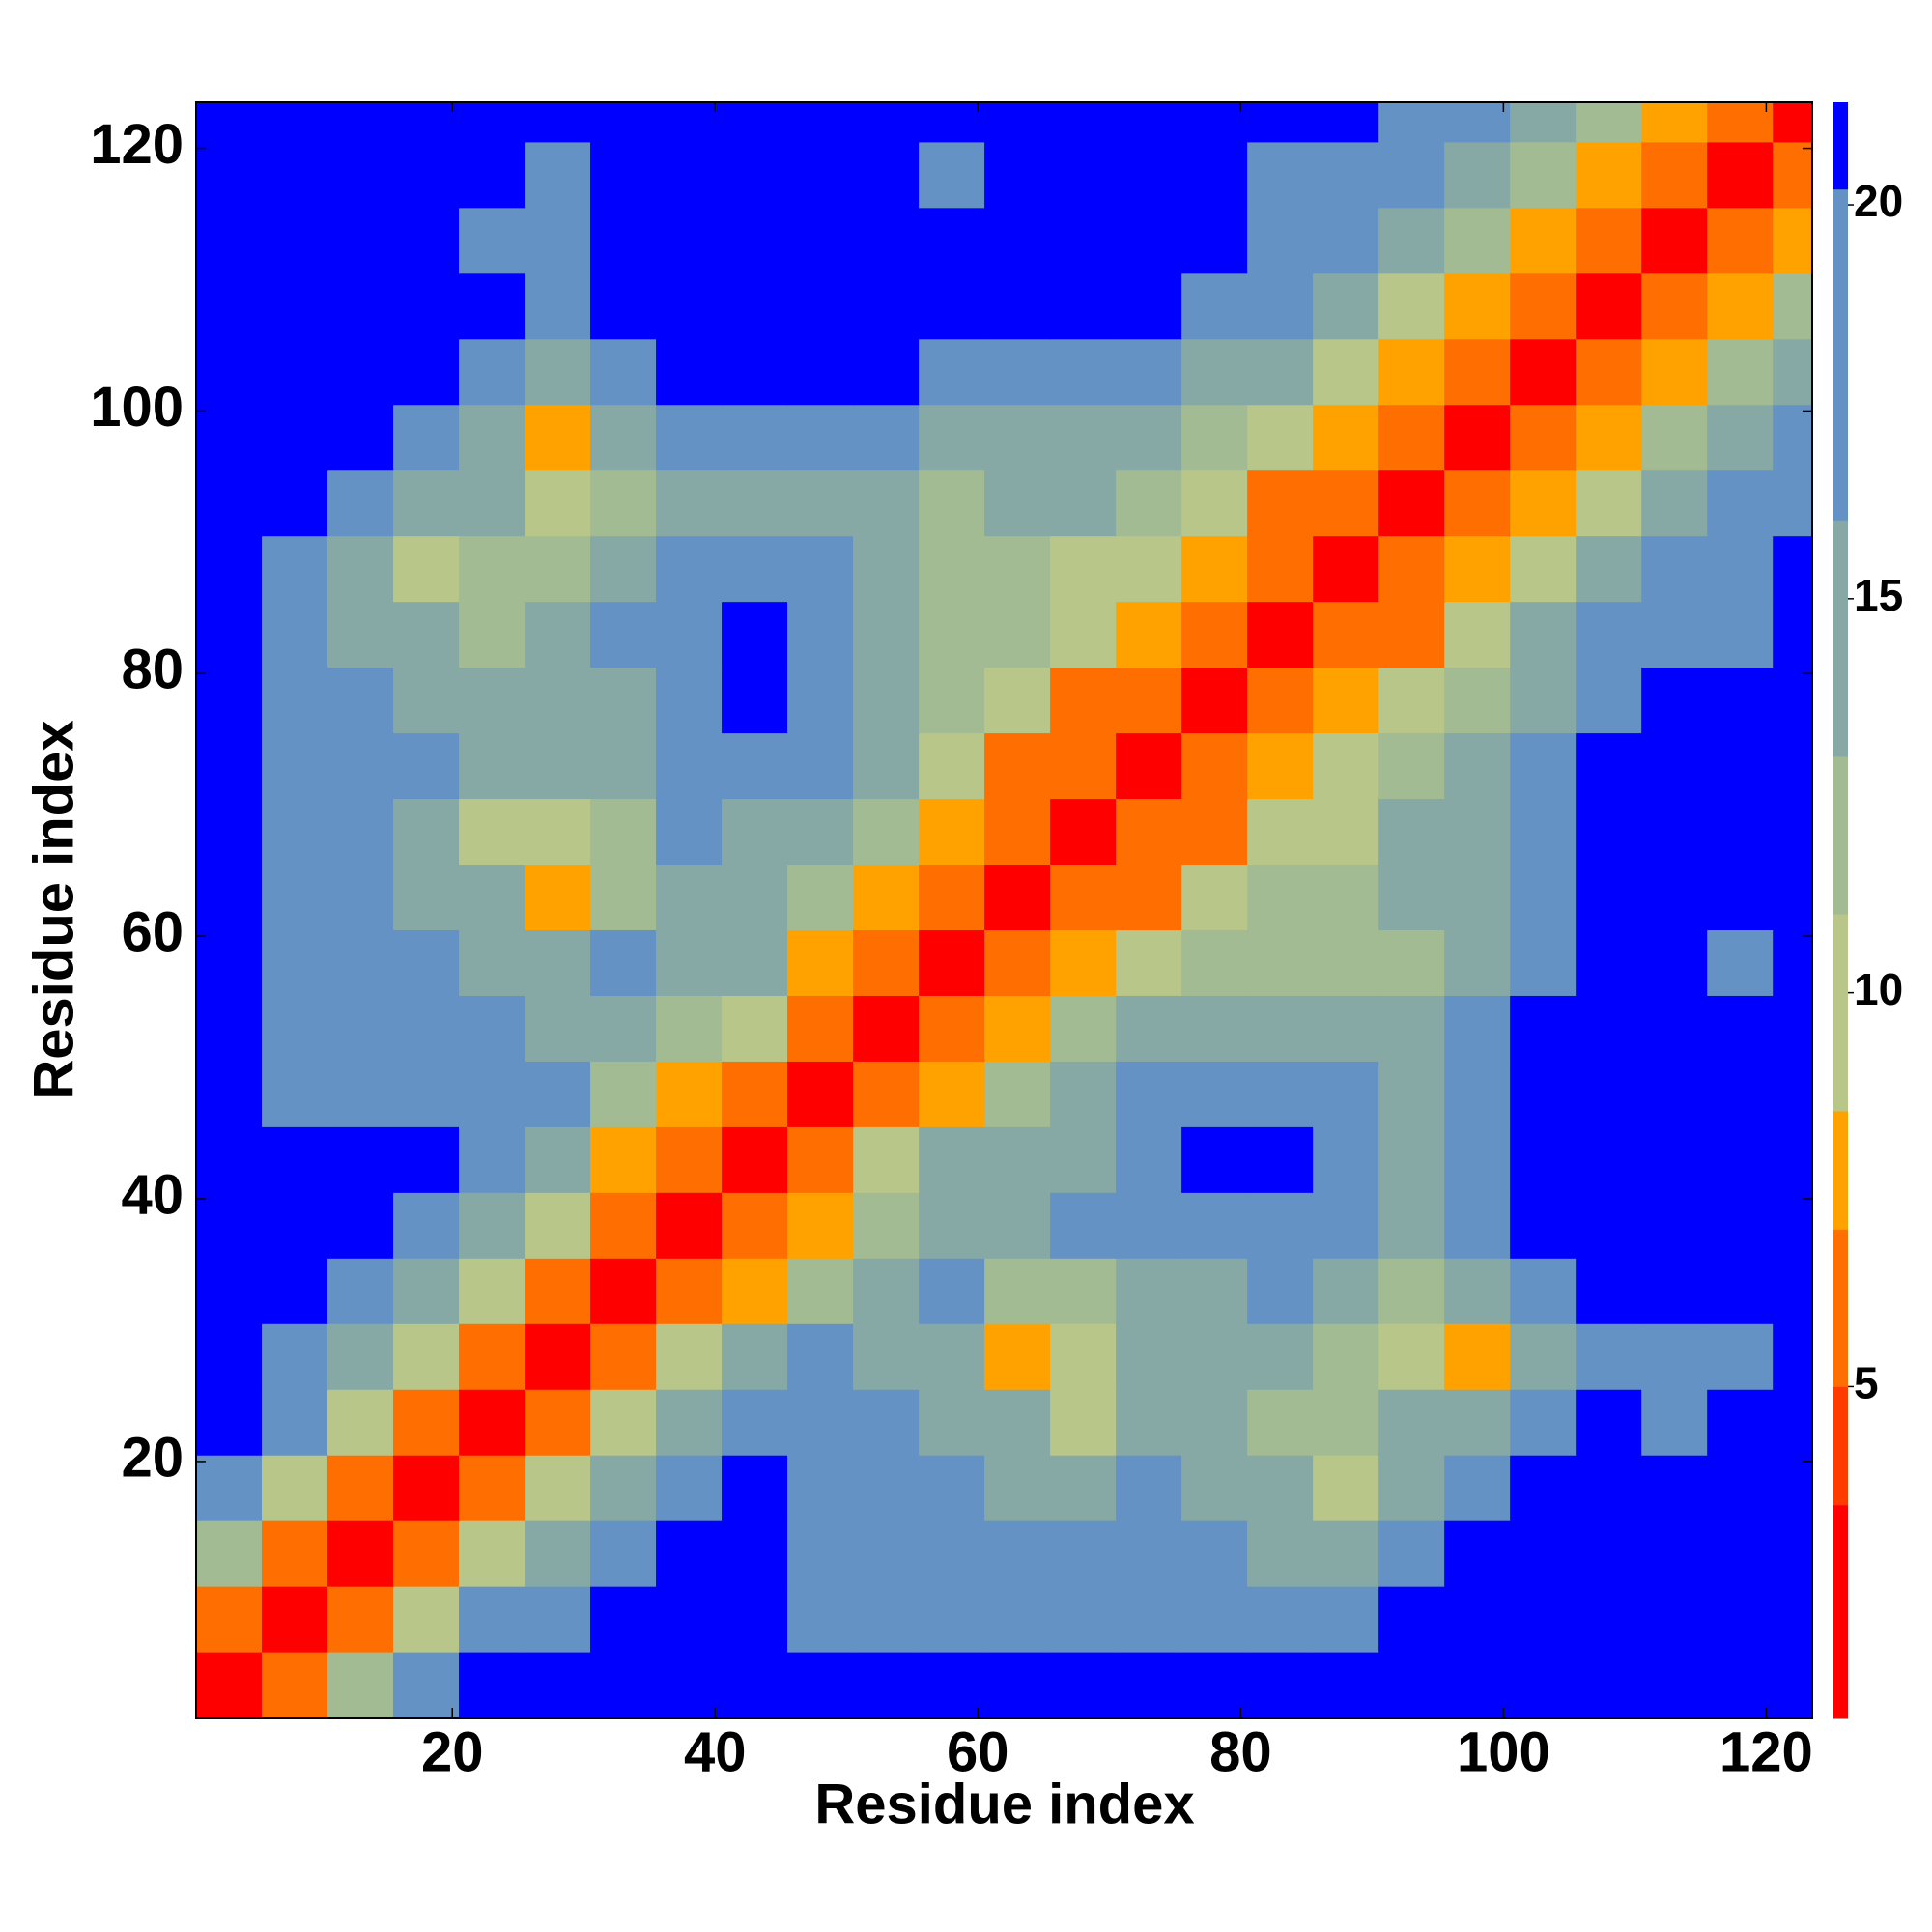 The height and width of the screenshot is (1932, 1932). I want to click on colorbar-tick-label: 10, so click(1878, 989).